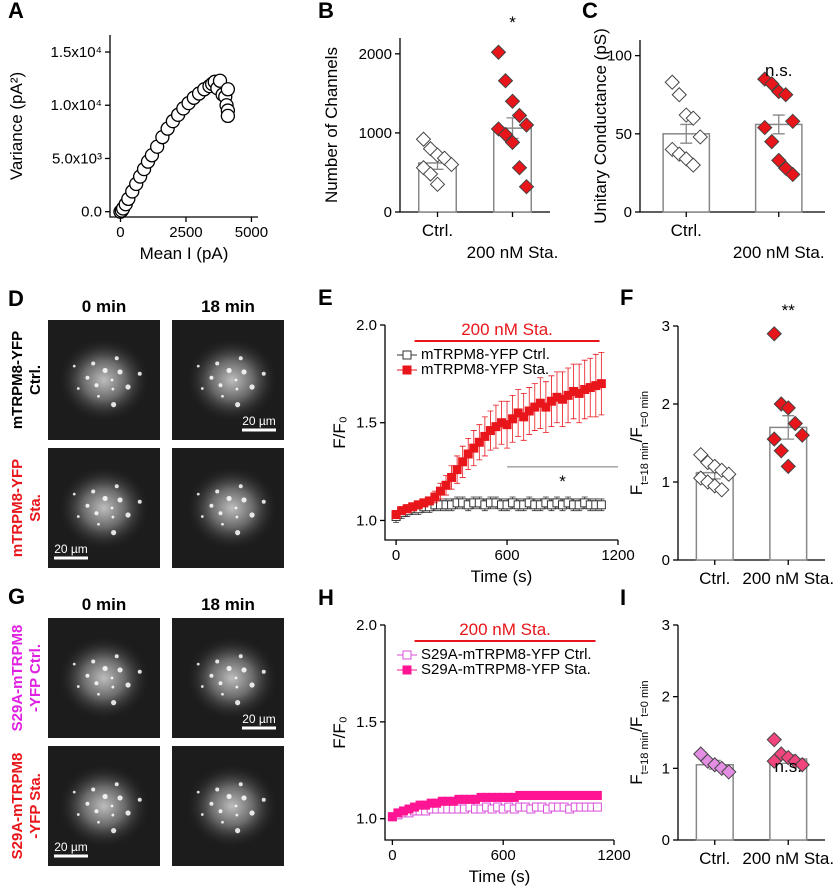 The image size is (837, 893). I want to click on cell-image, so click(104, 380).